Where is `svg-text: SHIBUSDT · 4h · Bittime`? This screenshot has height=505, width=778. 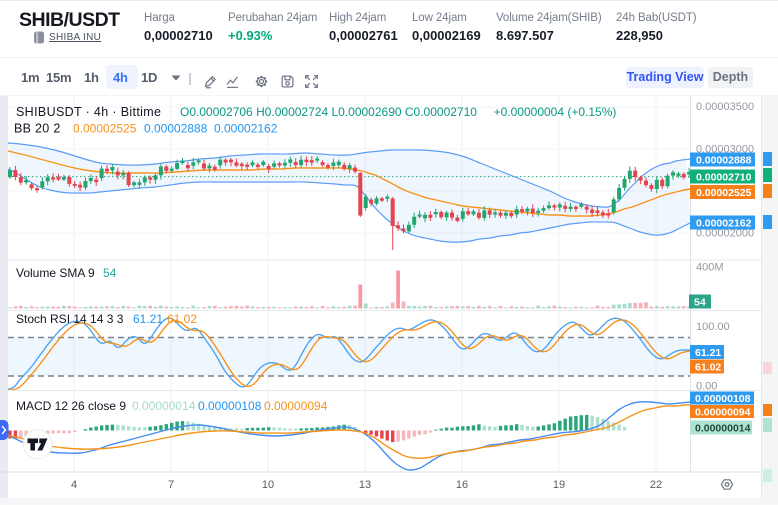 svg-text: SHIBUSDT · 4h · Bittime is located at coordinates (88, 112).